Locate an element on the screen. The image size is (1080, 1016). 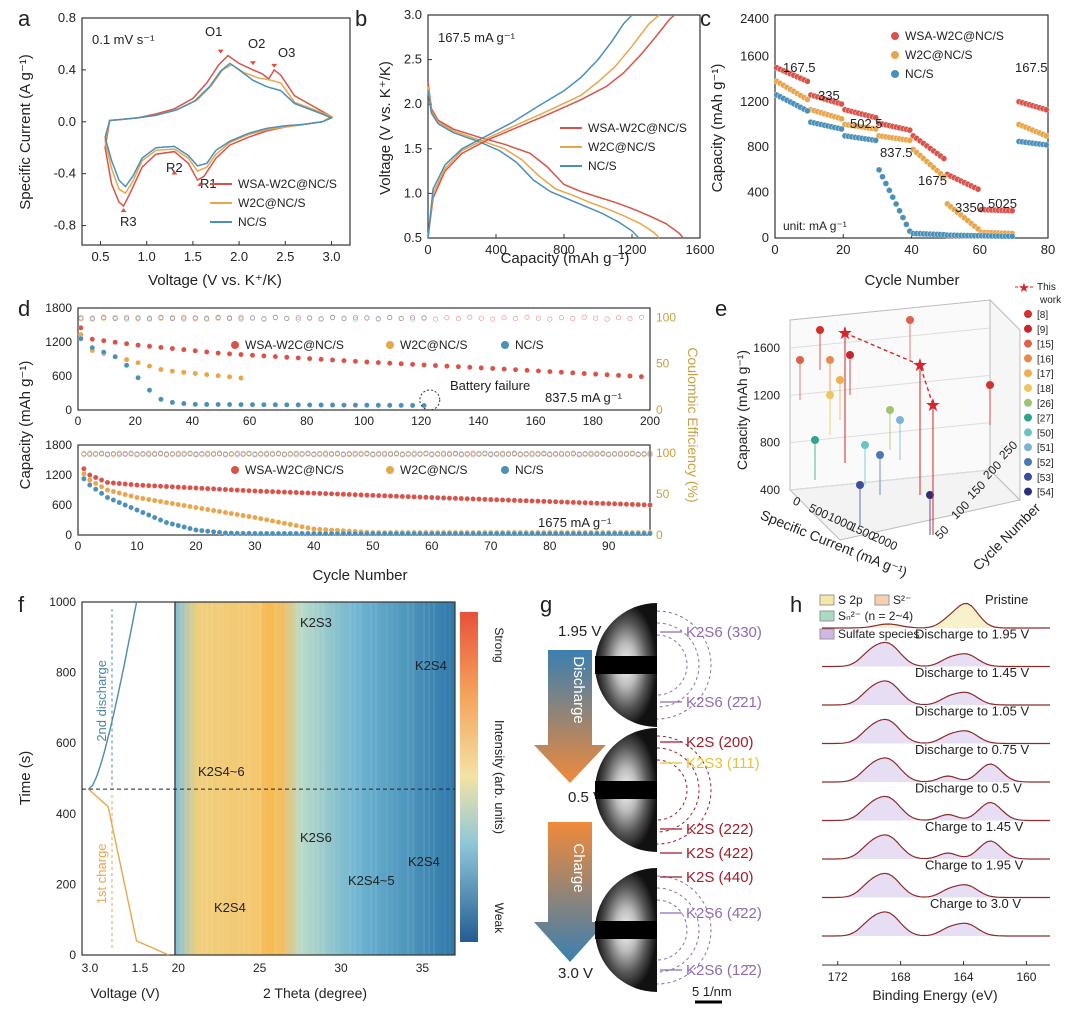
panel-f-charge-curve is located at coordinates (128, 872).